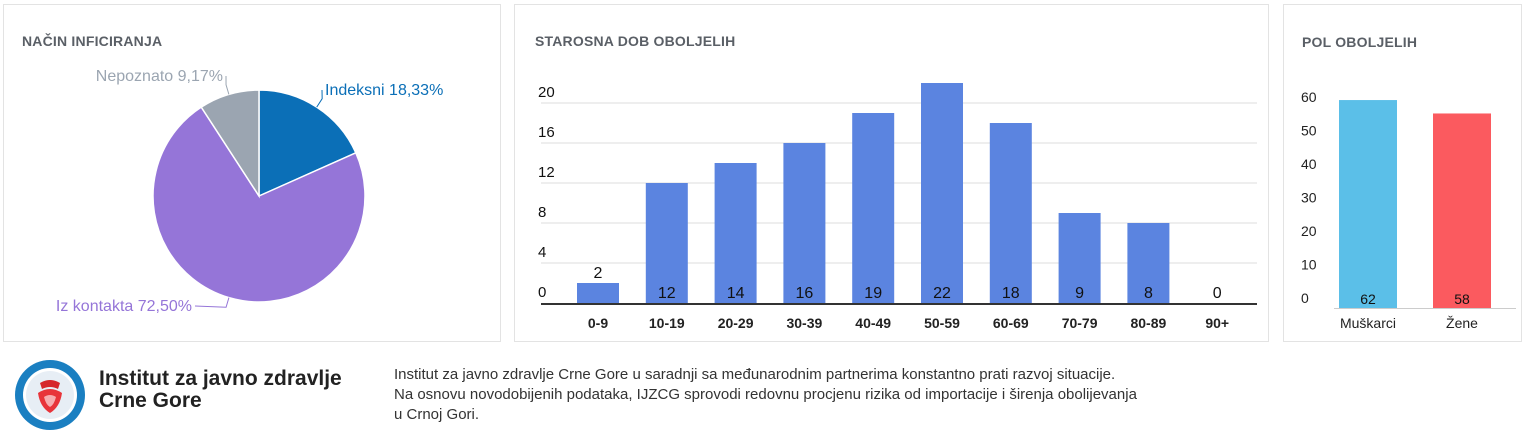 This screenshot has width=1532, height=435. I want to click on age-data-label: 0, so click(1217, 293).